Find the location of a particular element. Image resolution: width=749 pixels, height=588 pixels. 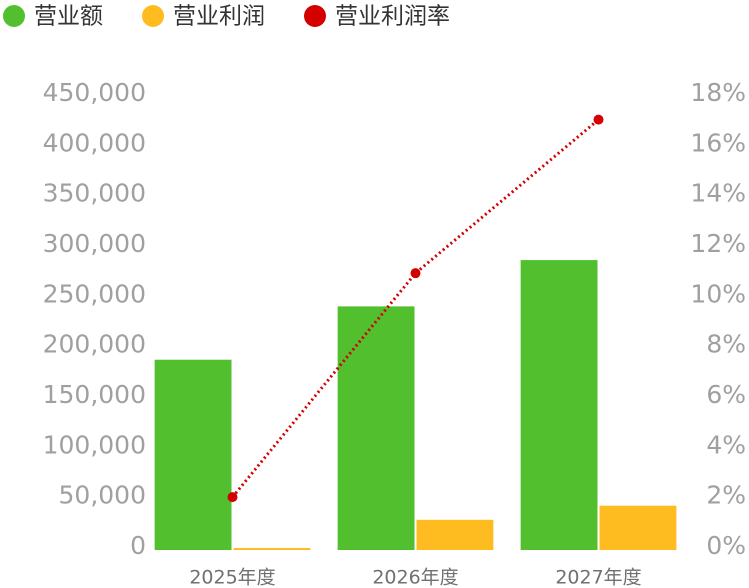

legend-label: 营业额 is located at coordinates (68, 17).